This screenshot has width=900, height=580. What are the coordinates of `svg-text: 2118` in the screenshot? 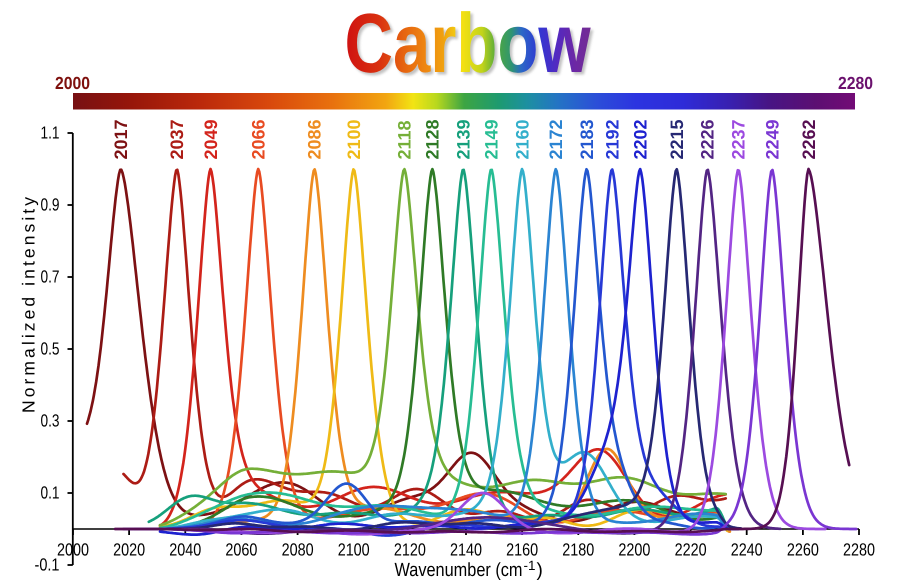 It's located at (405, 139).